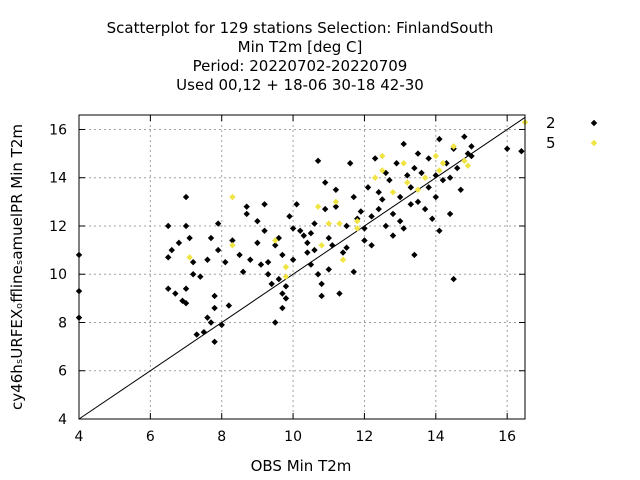 This screenshot has width=640, height=480. I want to click on title-line-2: Min T2m [deg C], so click(300, 47).